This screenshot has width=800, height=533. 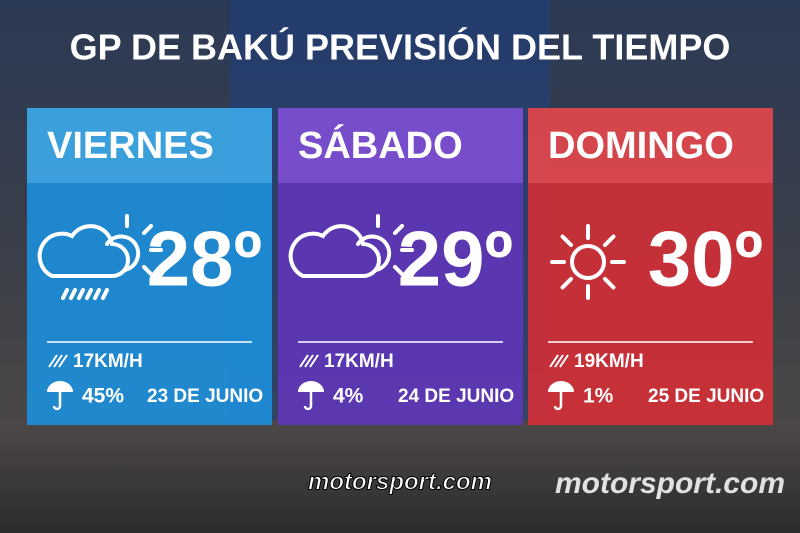 I want to click on wind-speed: 19KM/H, so click(x=609, y=361).